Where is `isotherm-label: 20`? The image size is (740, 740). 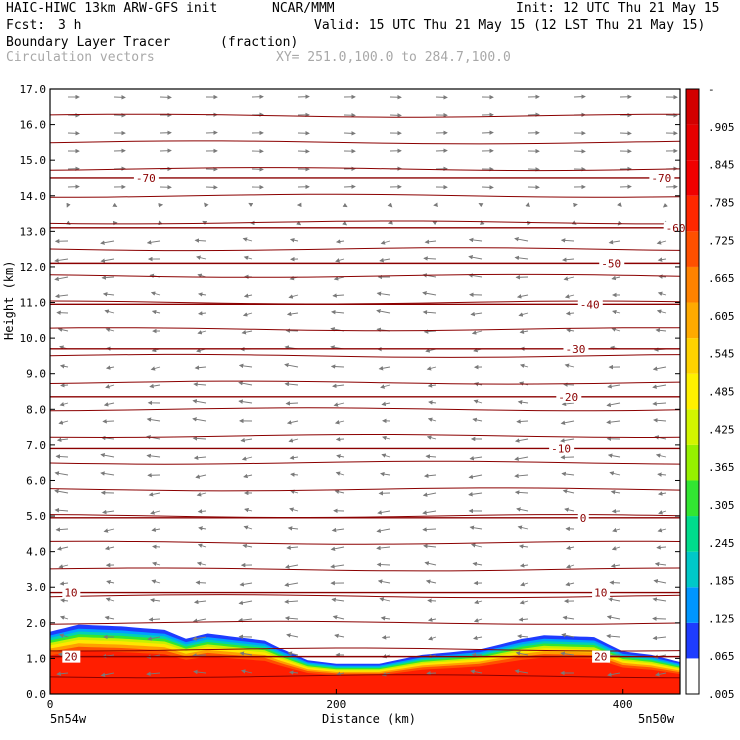 isotherm-label: 20 is located at coordinates (600, 657).